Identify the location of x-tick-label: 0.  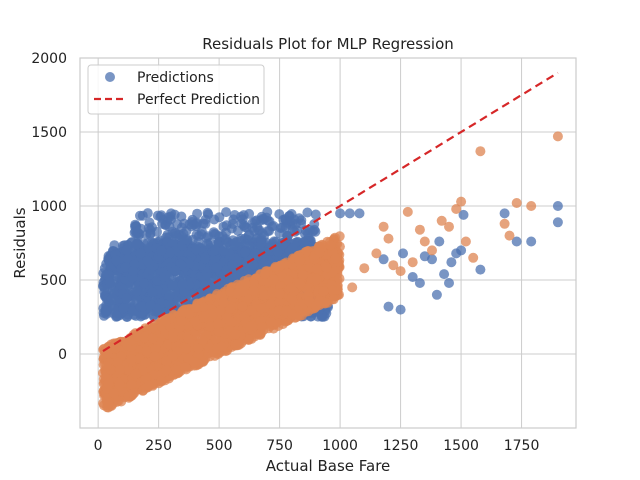
(98, 446).